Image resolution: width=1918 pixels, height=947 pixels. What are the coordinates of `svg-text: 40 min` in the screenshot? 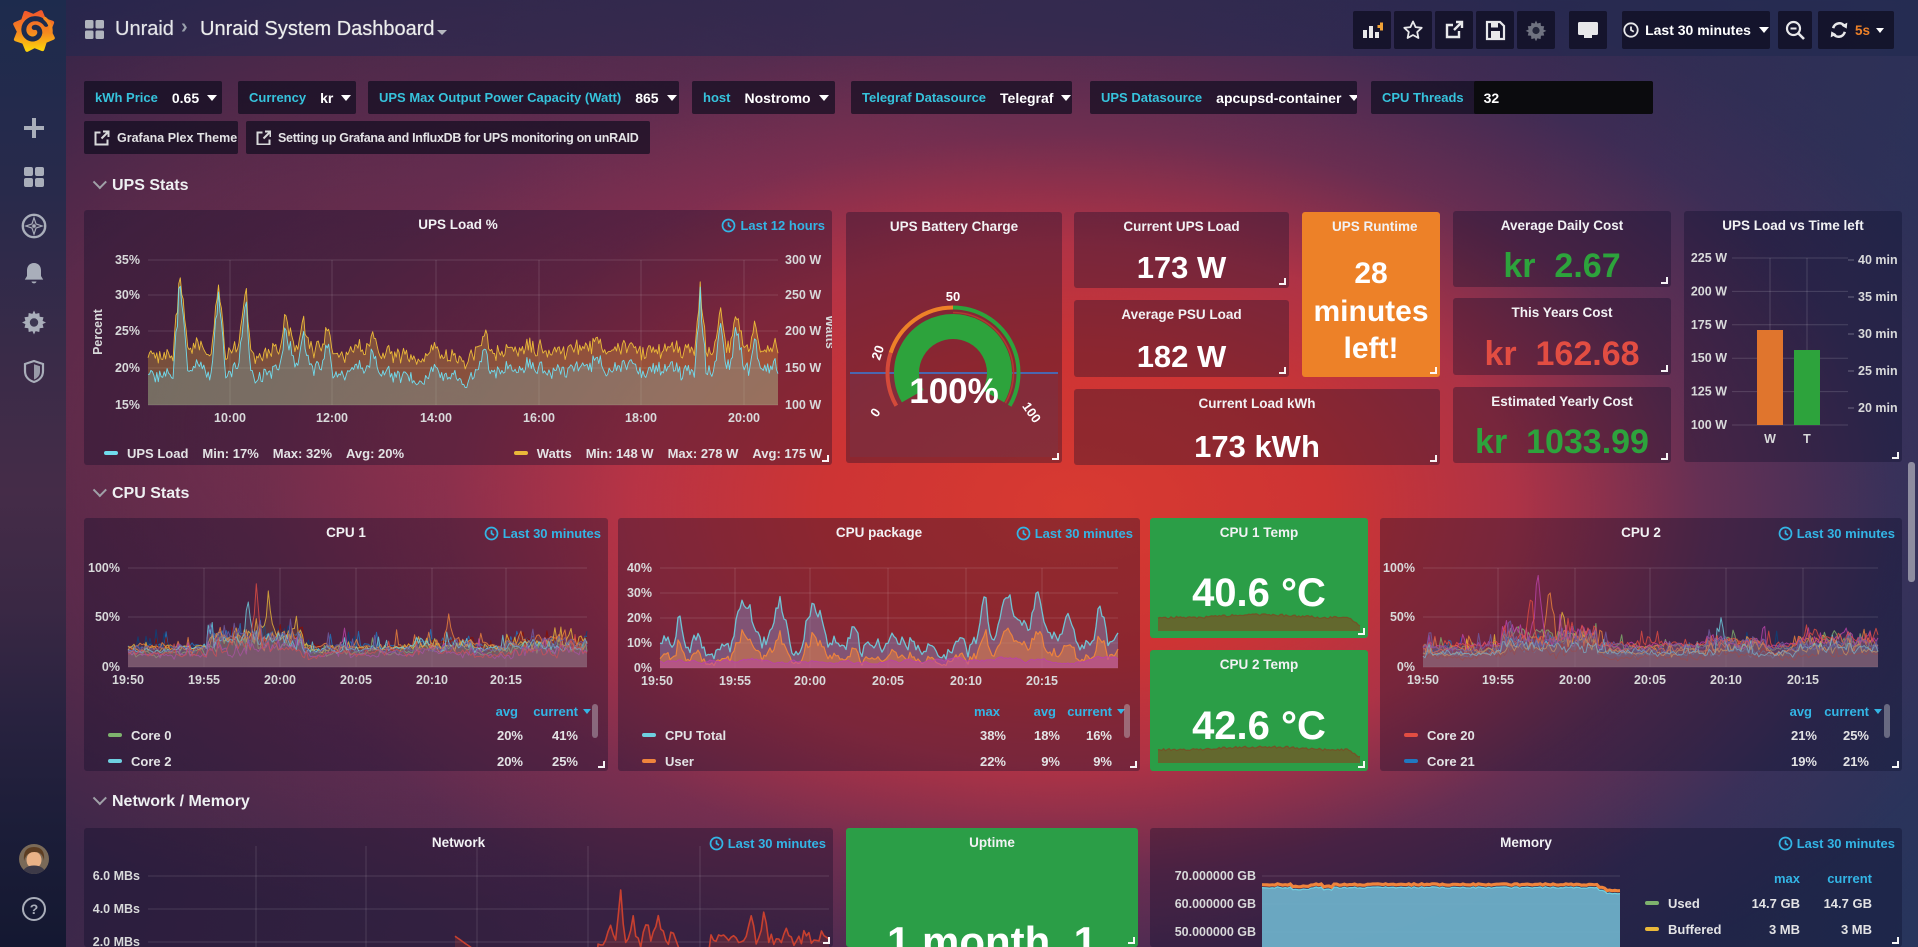 It's located at (1878, 260).